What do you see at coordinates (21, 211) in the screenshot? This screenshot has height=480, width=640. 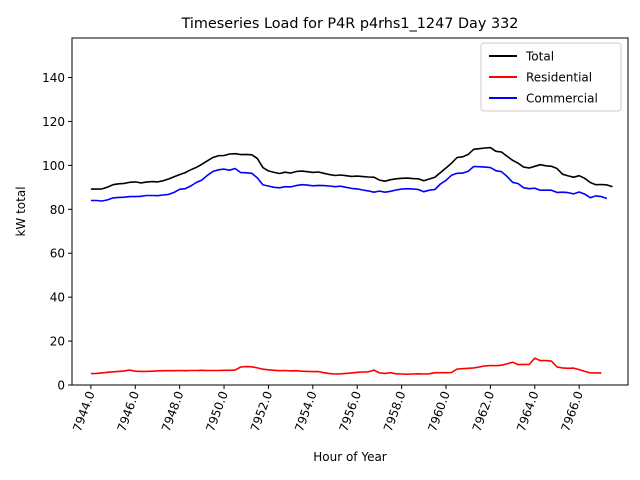 I see `y-axis-label: kW total` at bounding box center [21, 211].